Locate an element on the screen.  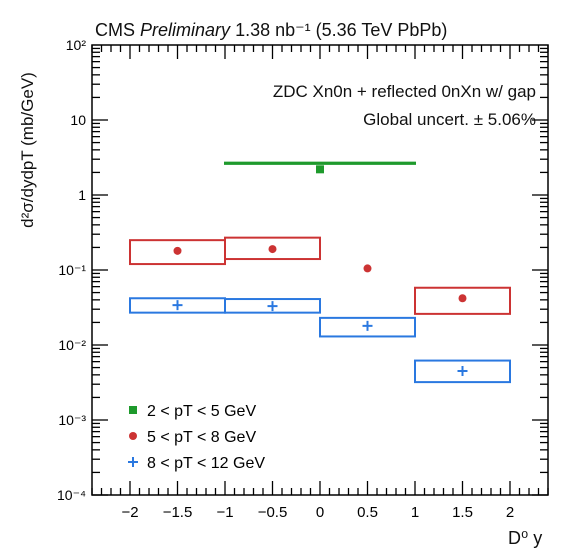
y-tick-label: 10⁻² is located at coordinates (72, 345).